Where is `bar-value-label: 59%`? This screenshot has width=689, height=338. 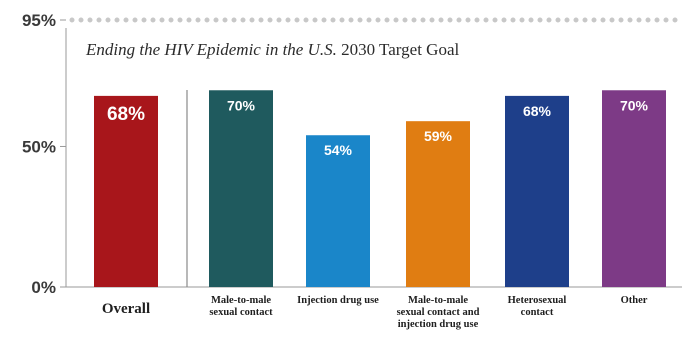
bar-value-label: 59% is located at coordinates (438, 136).